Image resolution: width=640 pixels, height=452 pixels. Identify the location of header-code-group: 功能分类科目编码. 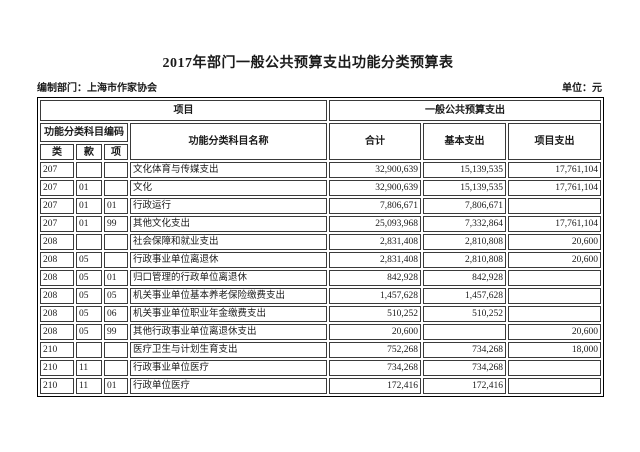
(84, 132).